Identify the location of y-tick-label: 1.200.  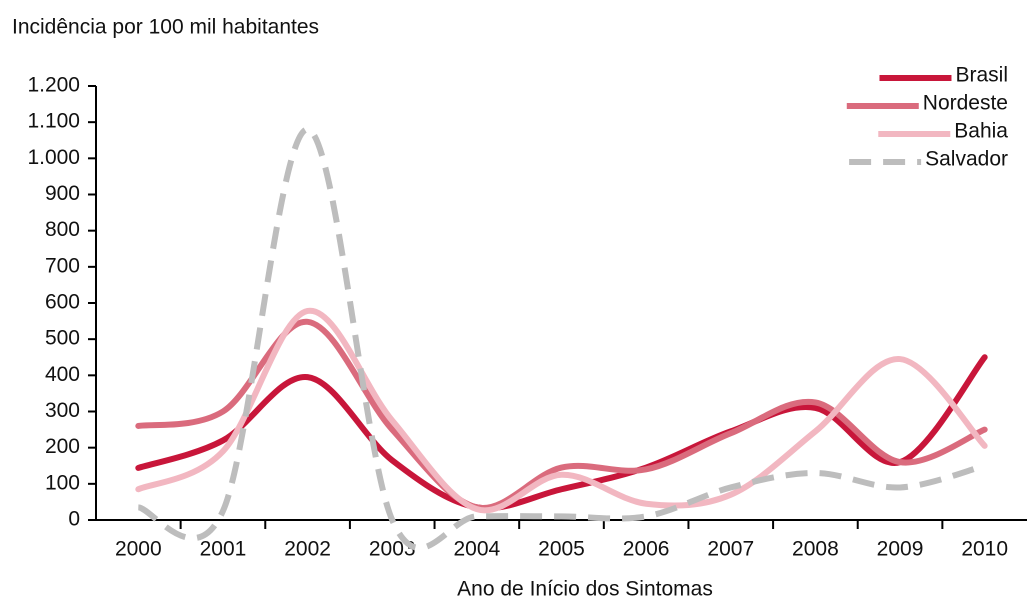
(53, 85).